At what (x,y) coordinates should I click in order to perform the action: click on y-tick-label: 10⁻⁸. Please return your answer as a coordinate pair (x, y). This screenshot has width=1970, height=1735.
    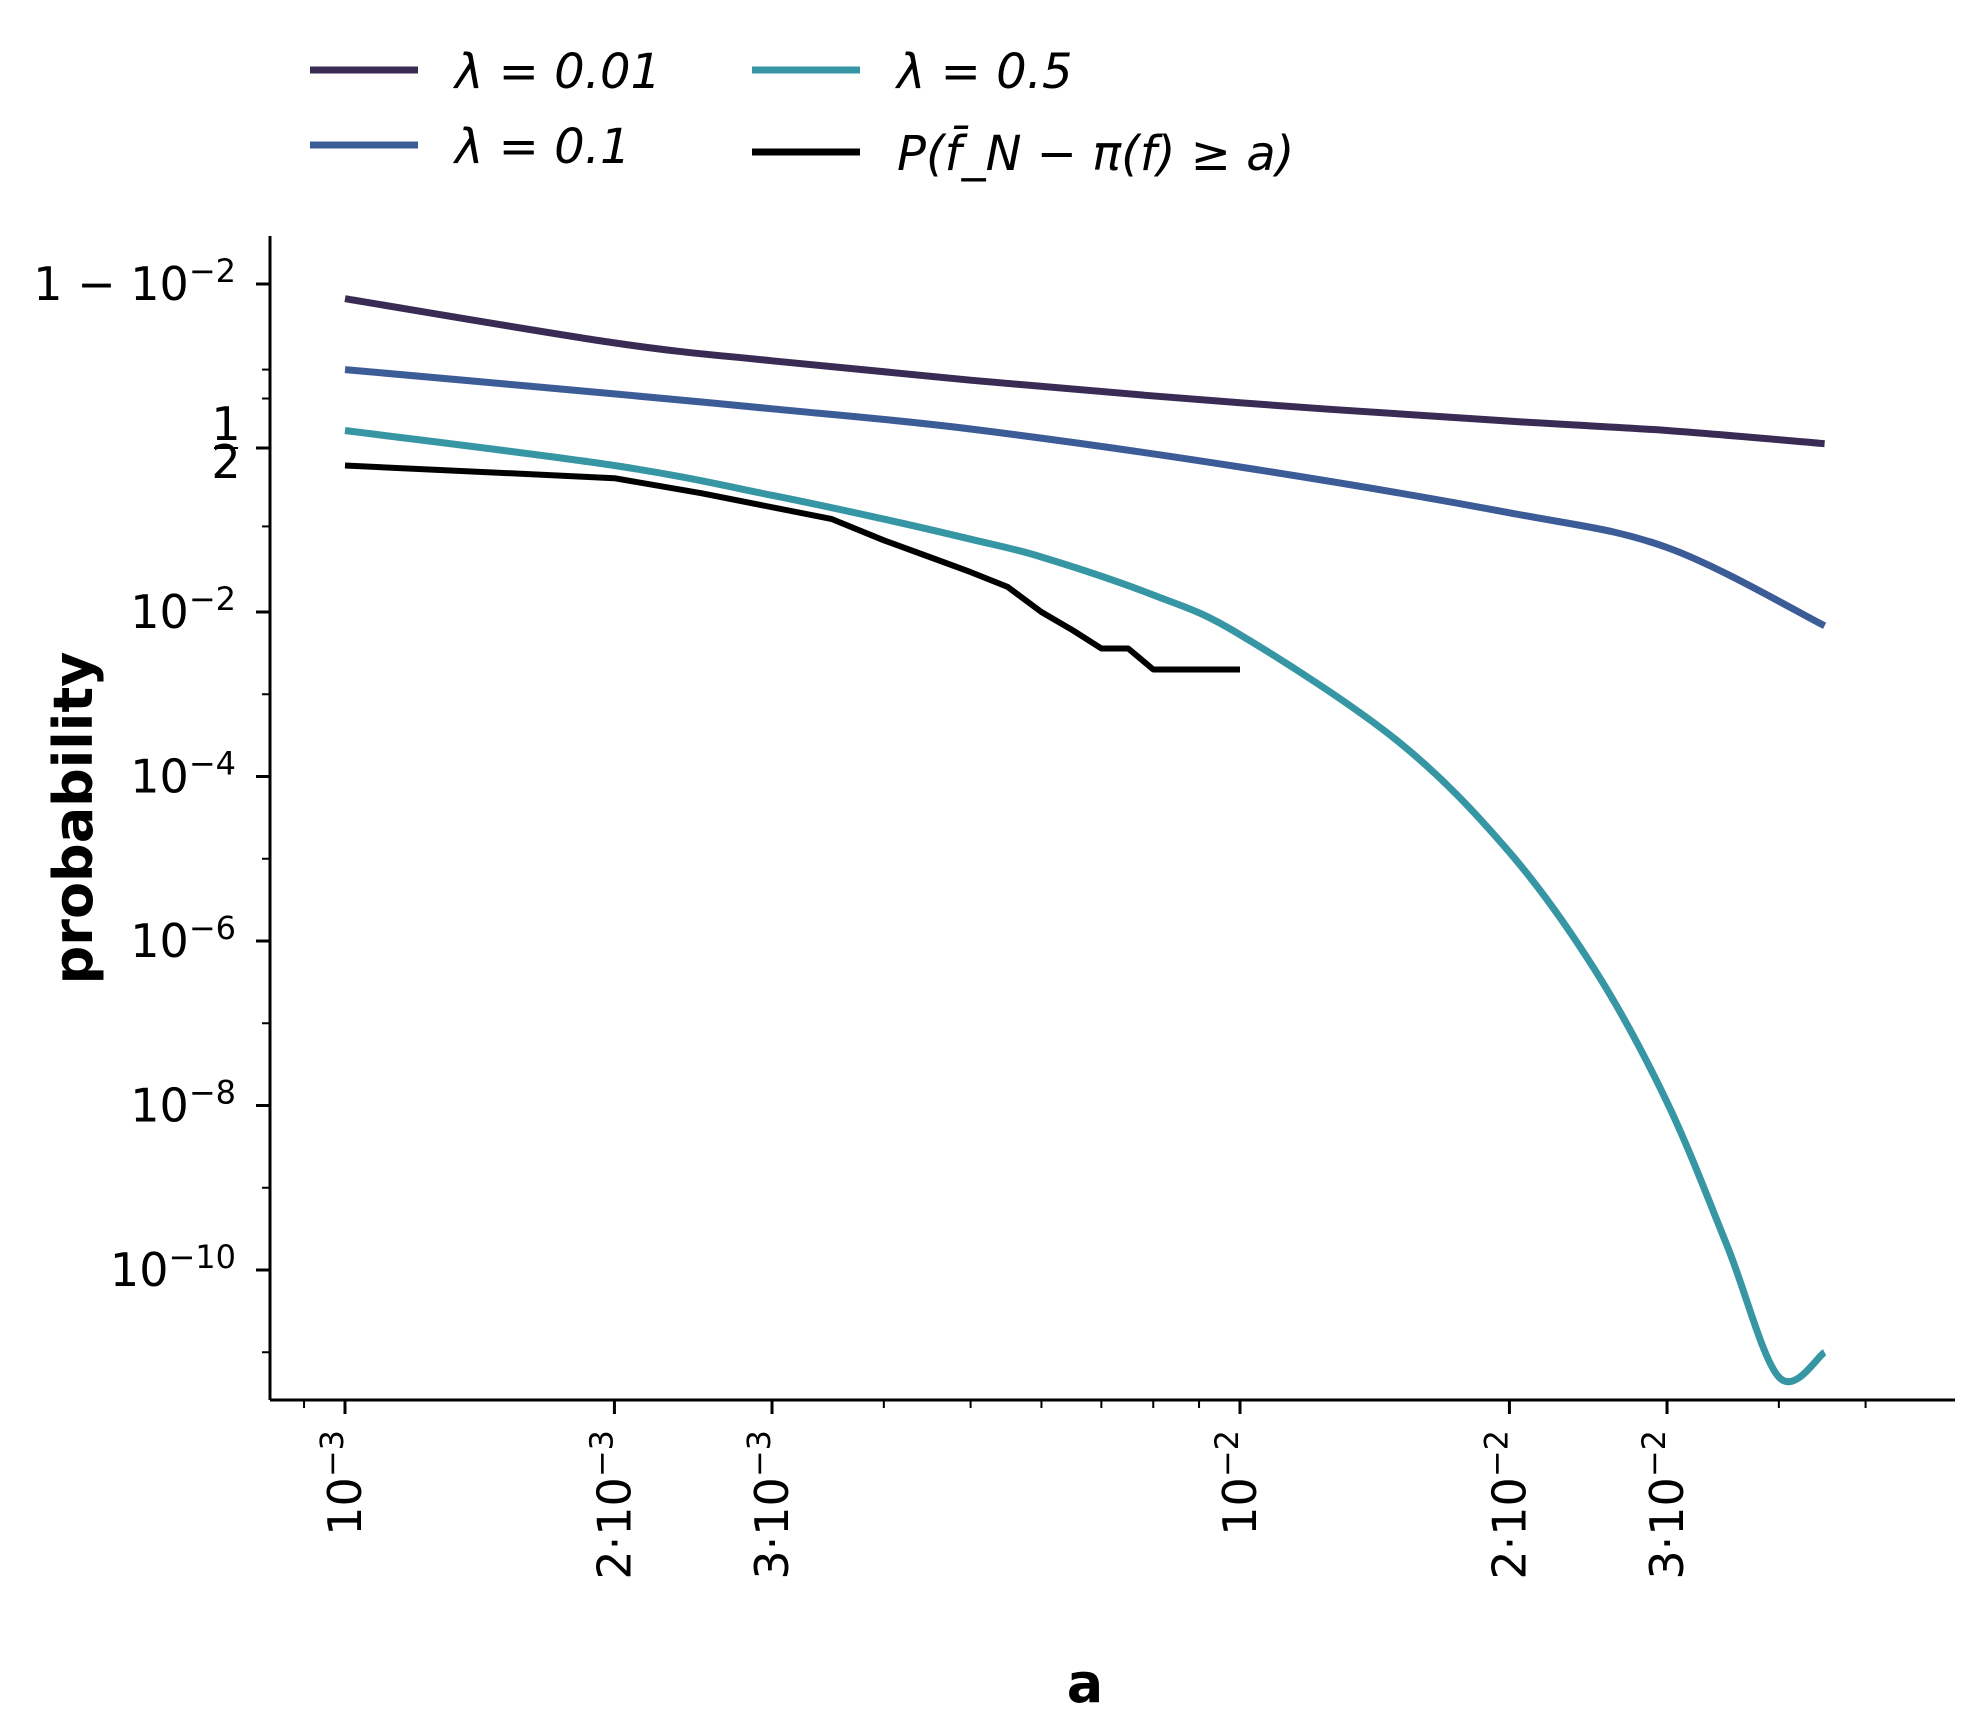
    Looking at the image, I should click on (183, 1103).